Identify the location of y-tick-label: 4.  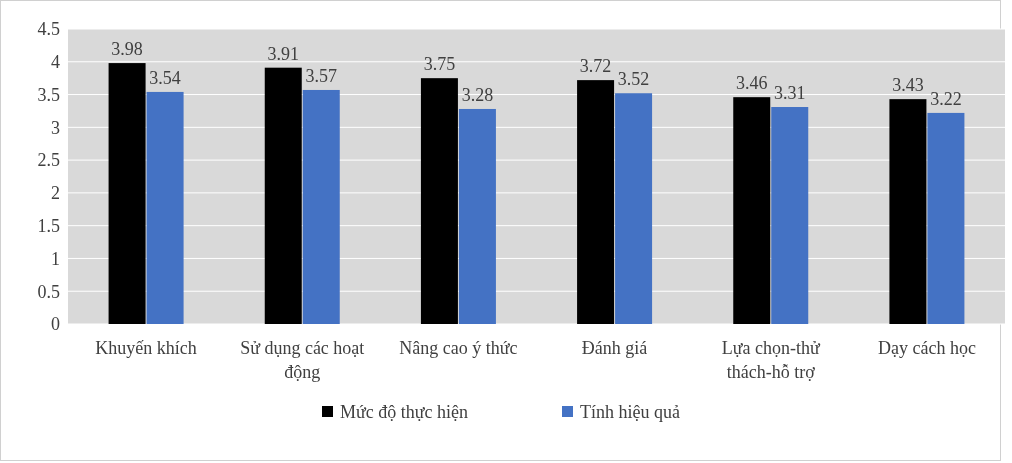
(55, 62).